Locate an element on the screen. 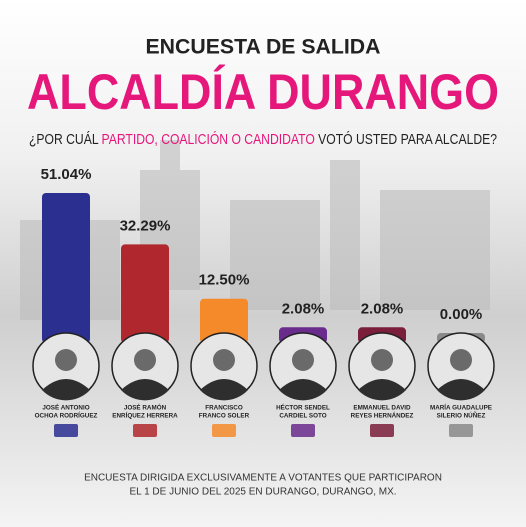  candidate-name: HÉCTOR SENDEL is located at coordinates (303, 407).